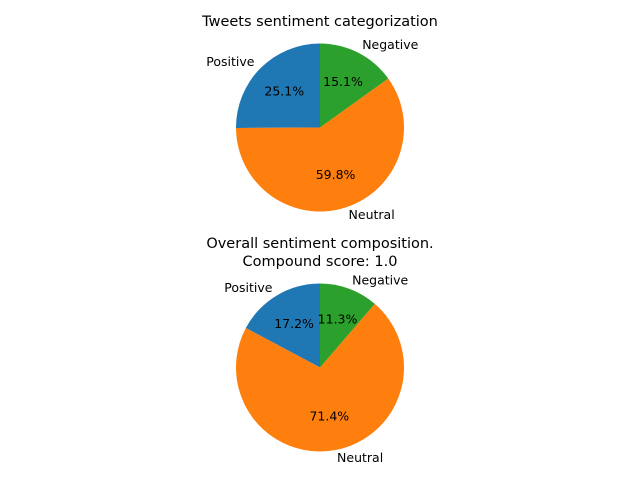 The width and height of the screenshot is (640, 480). I want to click on slice-percent-positive: 25.1%, so click(284, 90).